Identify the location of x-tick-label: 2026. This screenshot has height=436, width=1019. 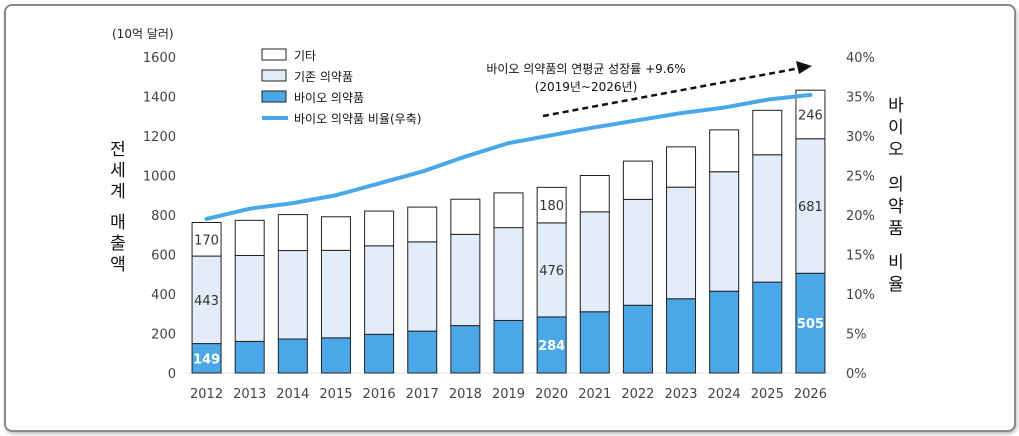
(810, 394).